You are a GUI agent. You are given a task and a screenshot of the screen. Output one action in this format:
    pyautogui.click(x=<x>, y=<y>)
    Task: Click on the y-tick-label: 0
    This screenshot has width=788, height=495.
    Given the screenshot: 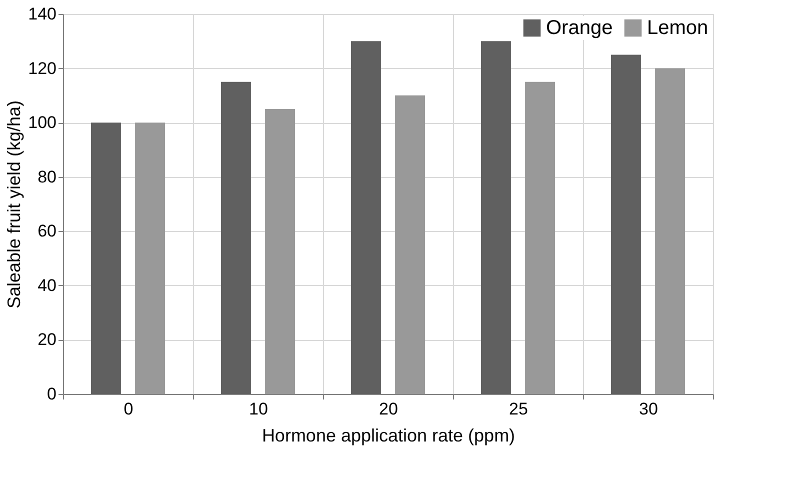 What is the action you would take?
    pyautogui.click(x=51, y=394)
    